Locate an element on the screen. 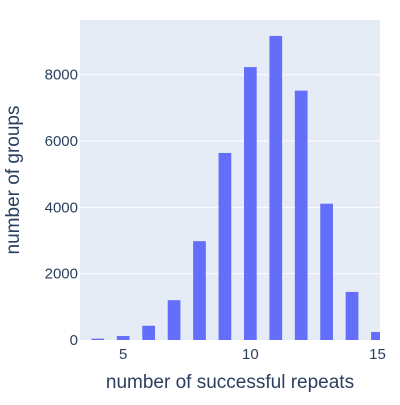 Image resolution: width=400 pixels, height=405 pixels. y-tick-label: 0 is located at coordinates (74, 340).